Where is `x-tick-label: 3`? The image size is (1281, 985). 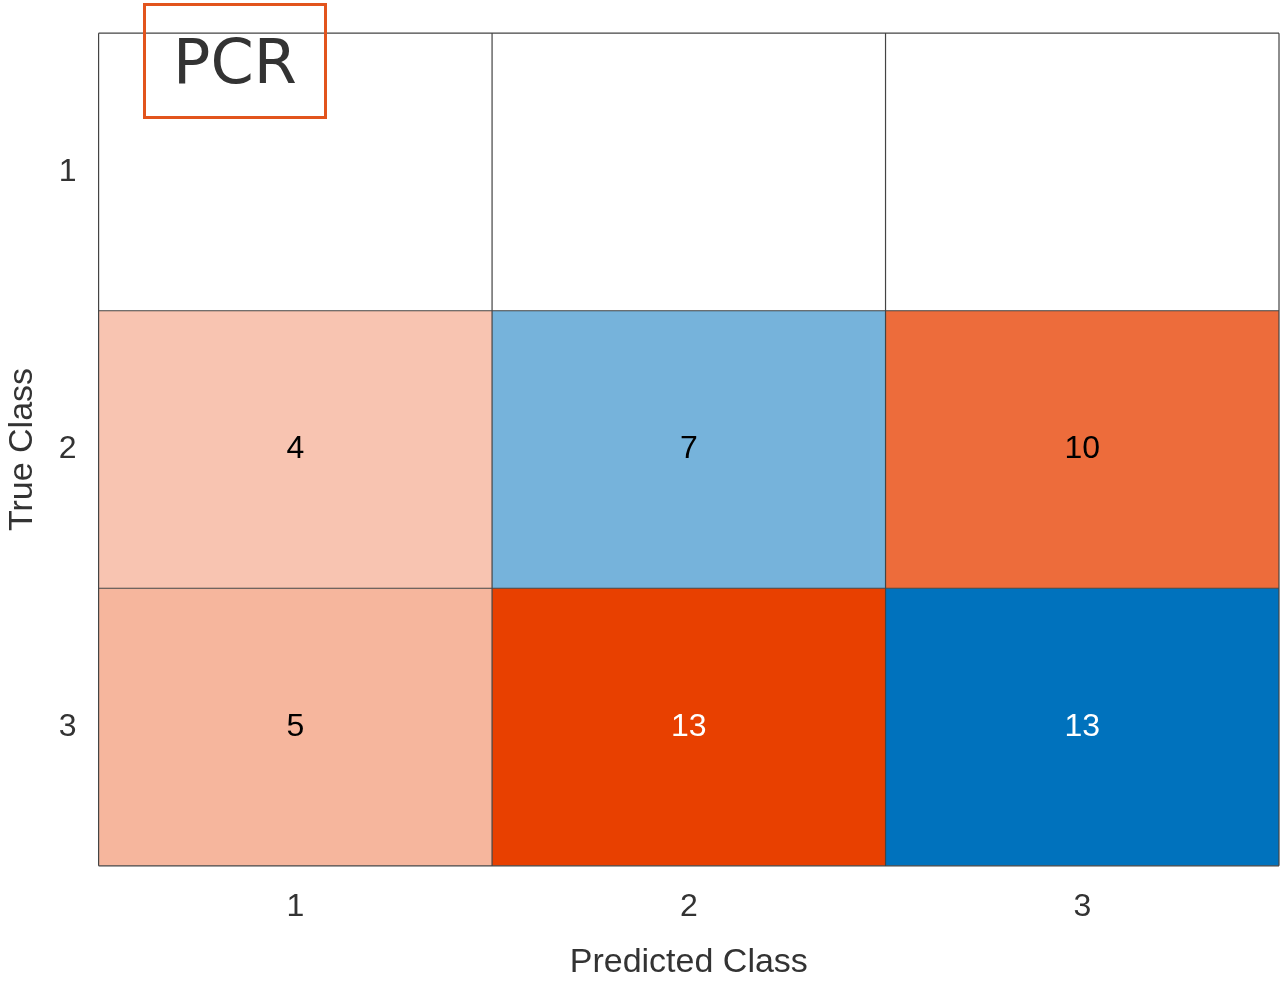 x-tick-label: 3 is located at coordinates (1082, 904).